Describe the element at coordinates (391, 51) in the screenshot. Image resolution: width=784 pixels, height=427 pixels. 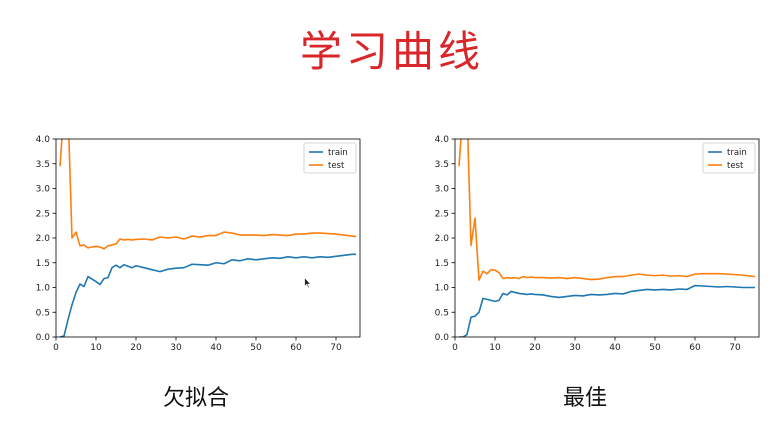
I see `slide-title: 学习曲线` at that location.